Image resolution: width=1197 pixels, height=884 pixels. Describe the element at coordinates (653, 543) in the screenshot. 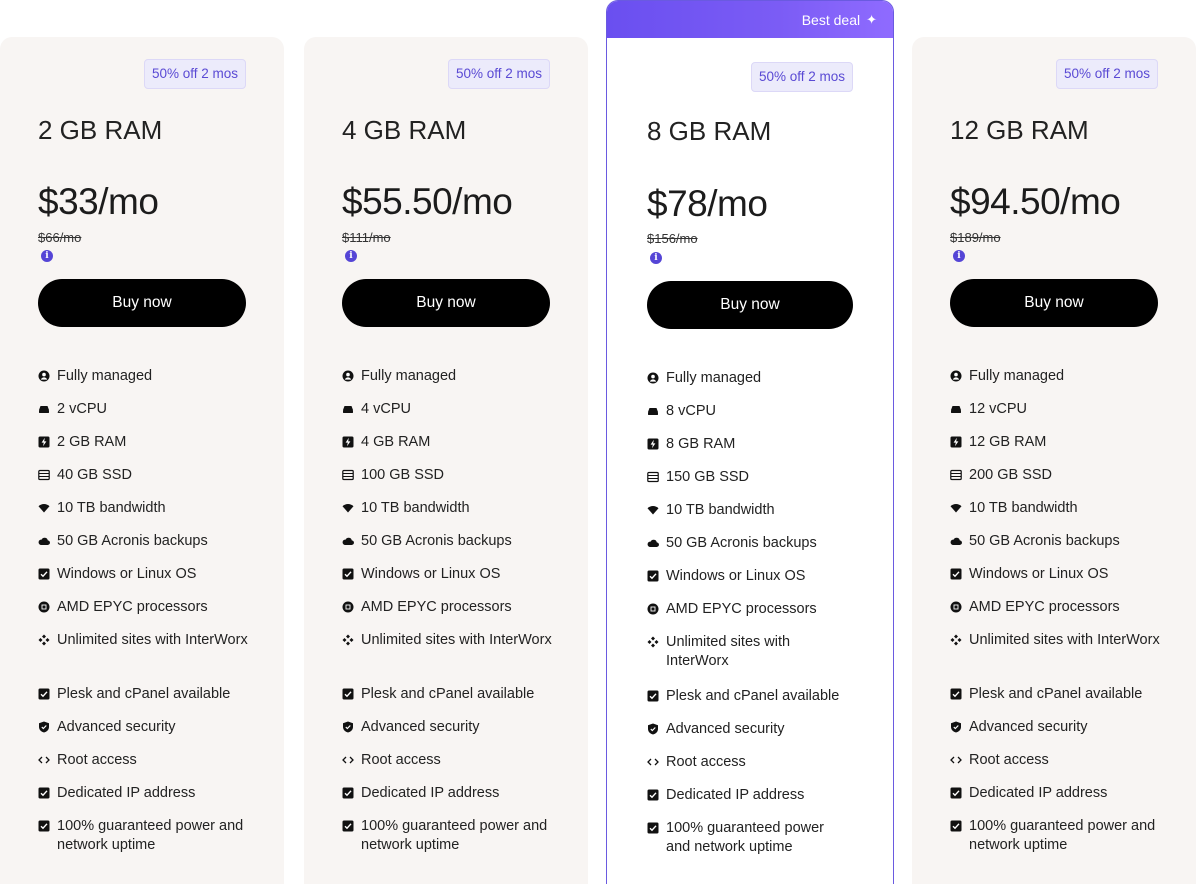

I see `cloud-icon` at that location.